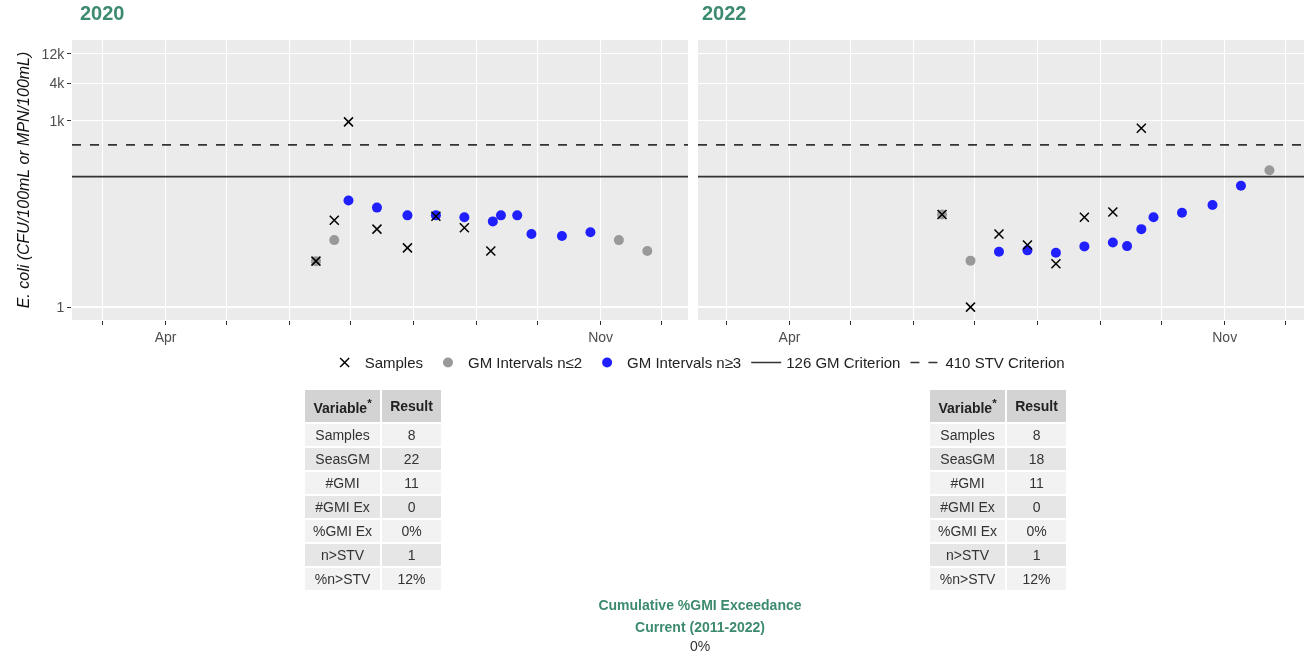 Image resolution: width=1304 pixels, height=658 pixels. Describe the element at coordinates (23, 180) in the screenshot. I see `y-axis-title: E. coli (CFU/100mL or MPN/100mL)` at that location.